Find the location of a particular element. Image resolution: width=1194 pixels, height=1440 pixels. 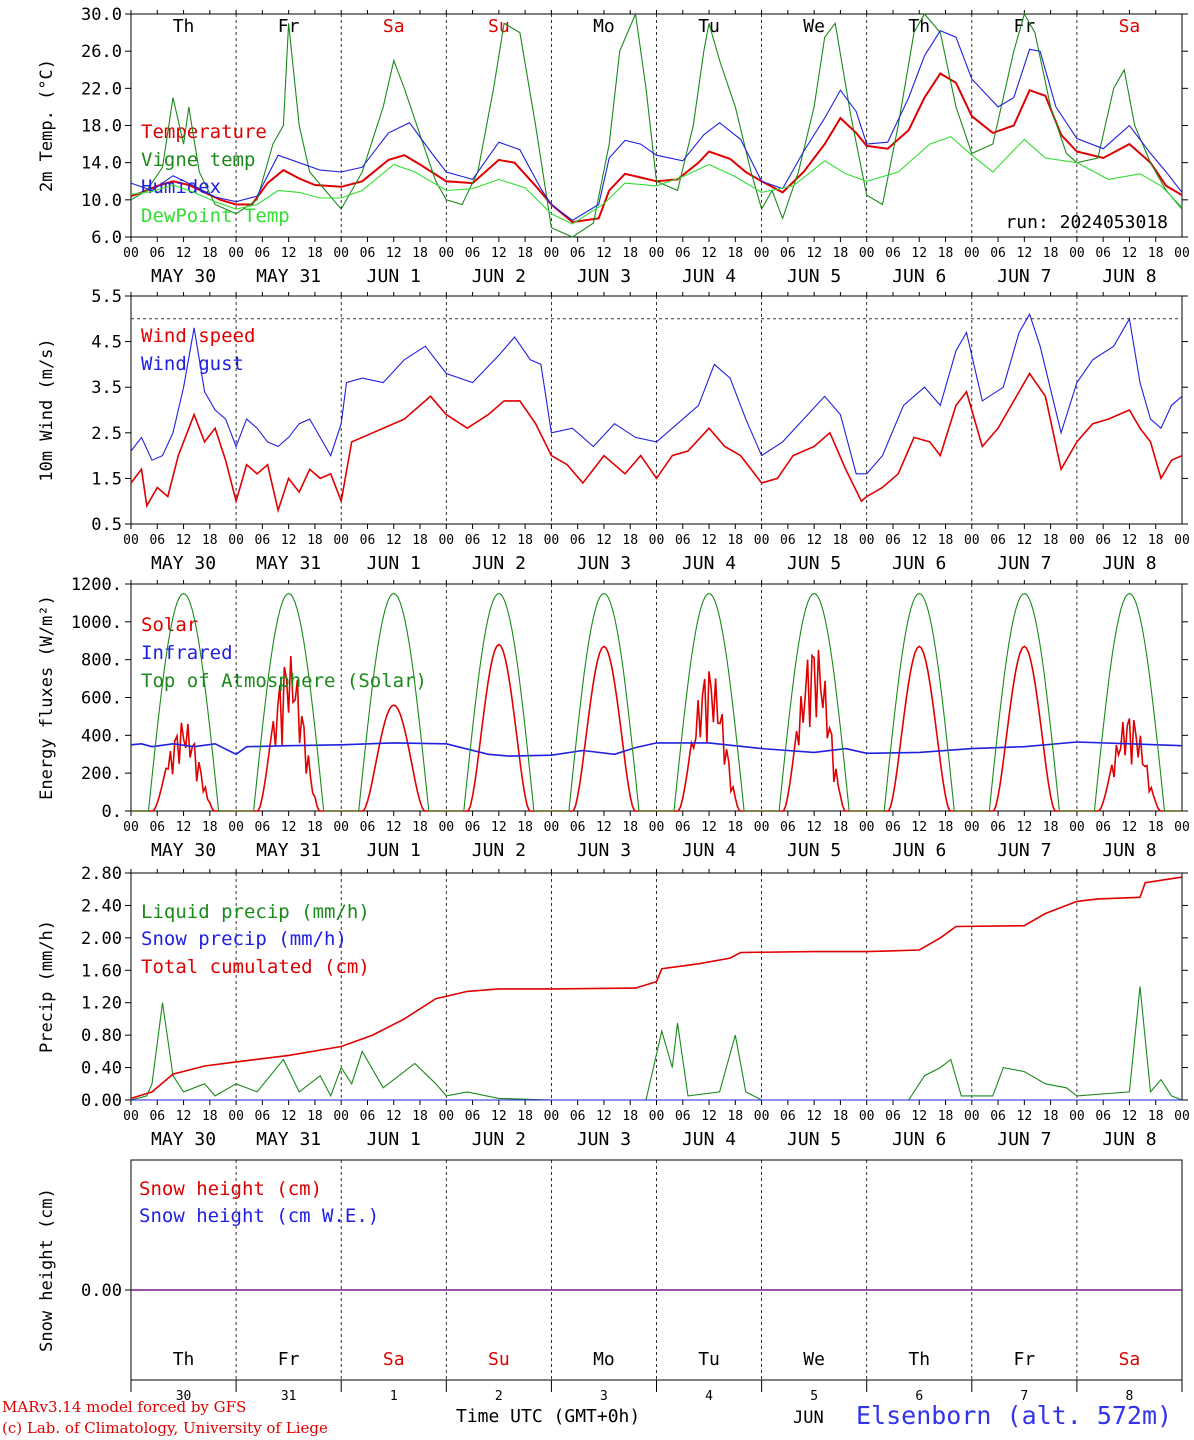

legend-entry: Solar is located at coordinates (169, 625).